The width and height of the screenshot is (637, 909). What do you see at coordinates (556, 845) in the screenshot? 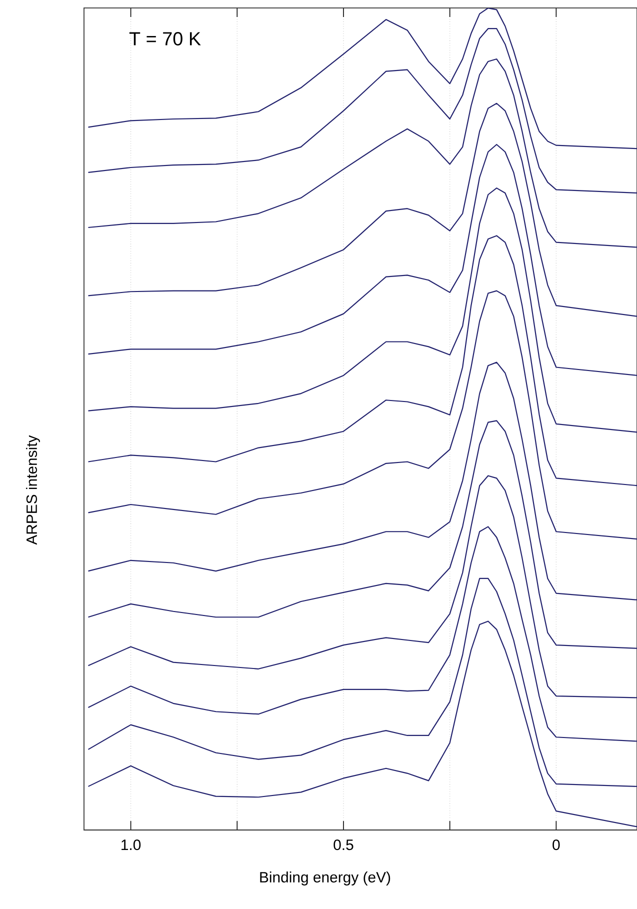
I see `x-tick-label: 0` at bounding box center [556, 845].